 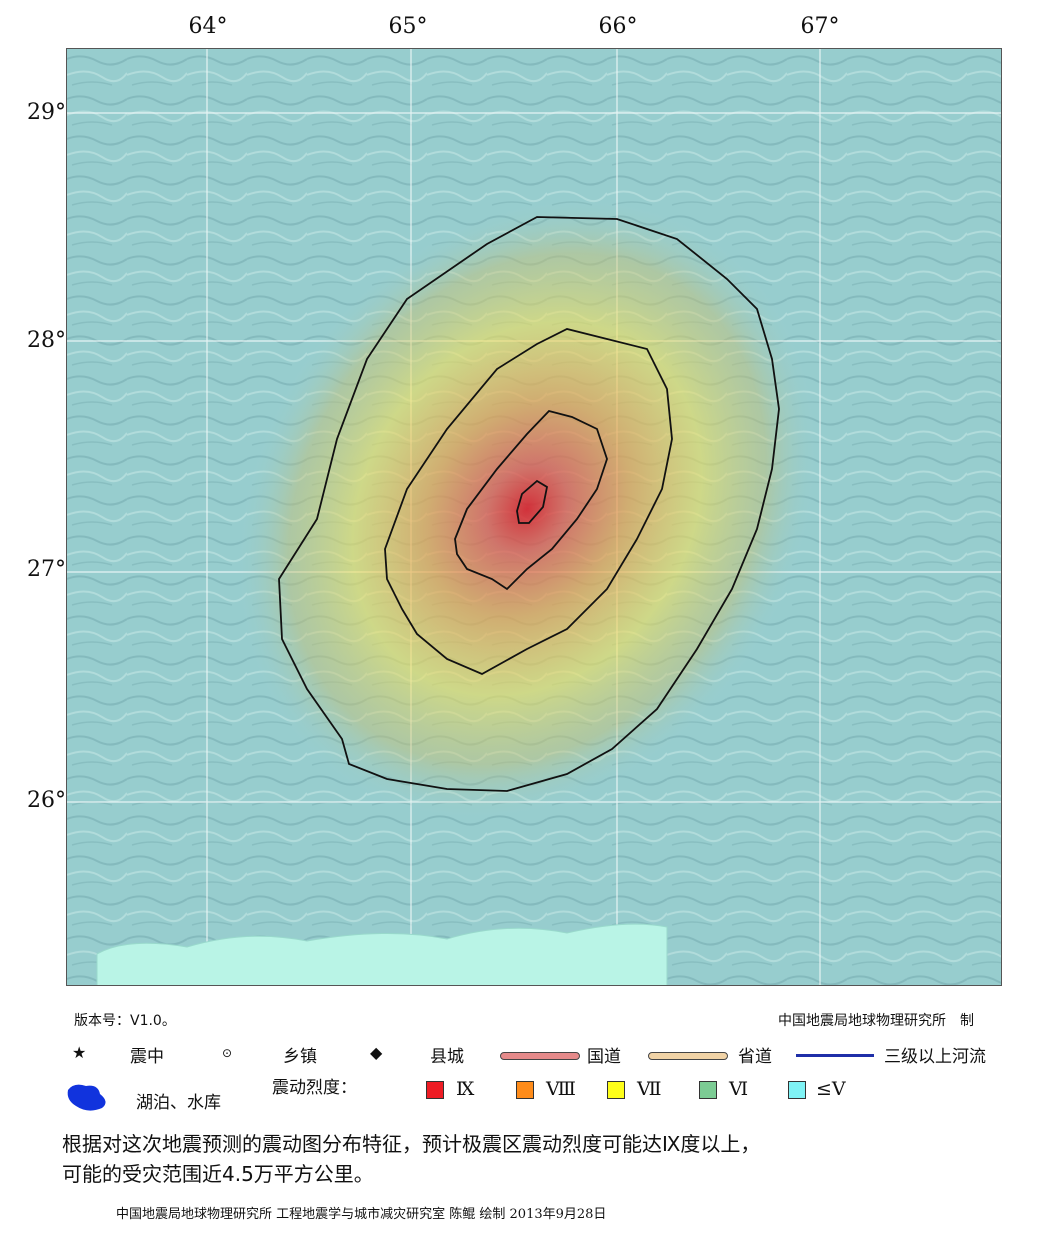 What do you see at coordinates (688, 1056) in the screenshot?
I see `provincial-road-swatch` at bounding box center [688, 1056].